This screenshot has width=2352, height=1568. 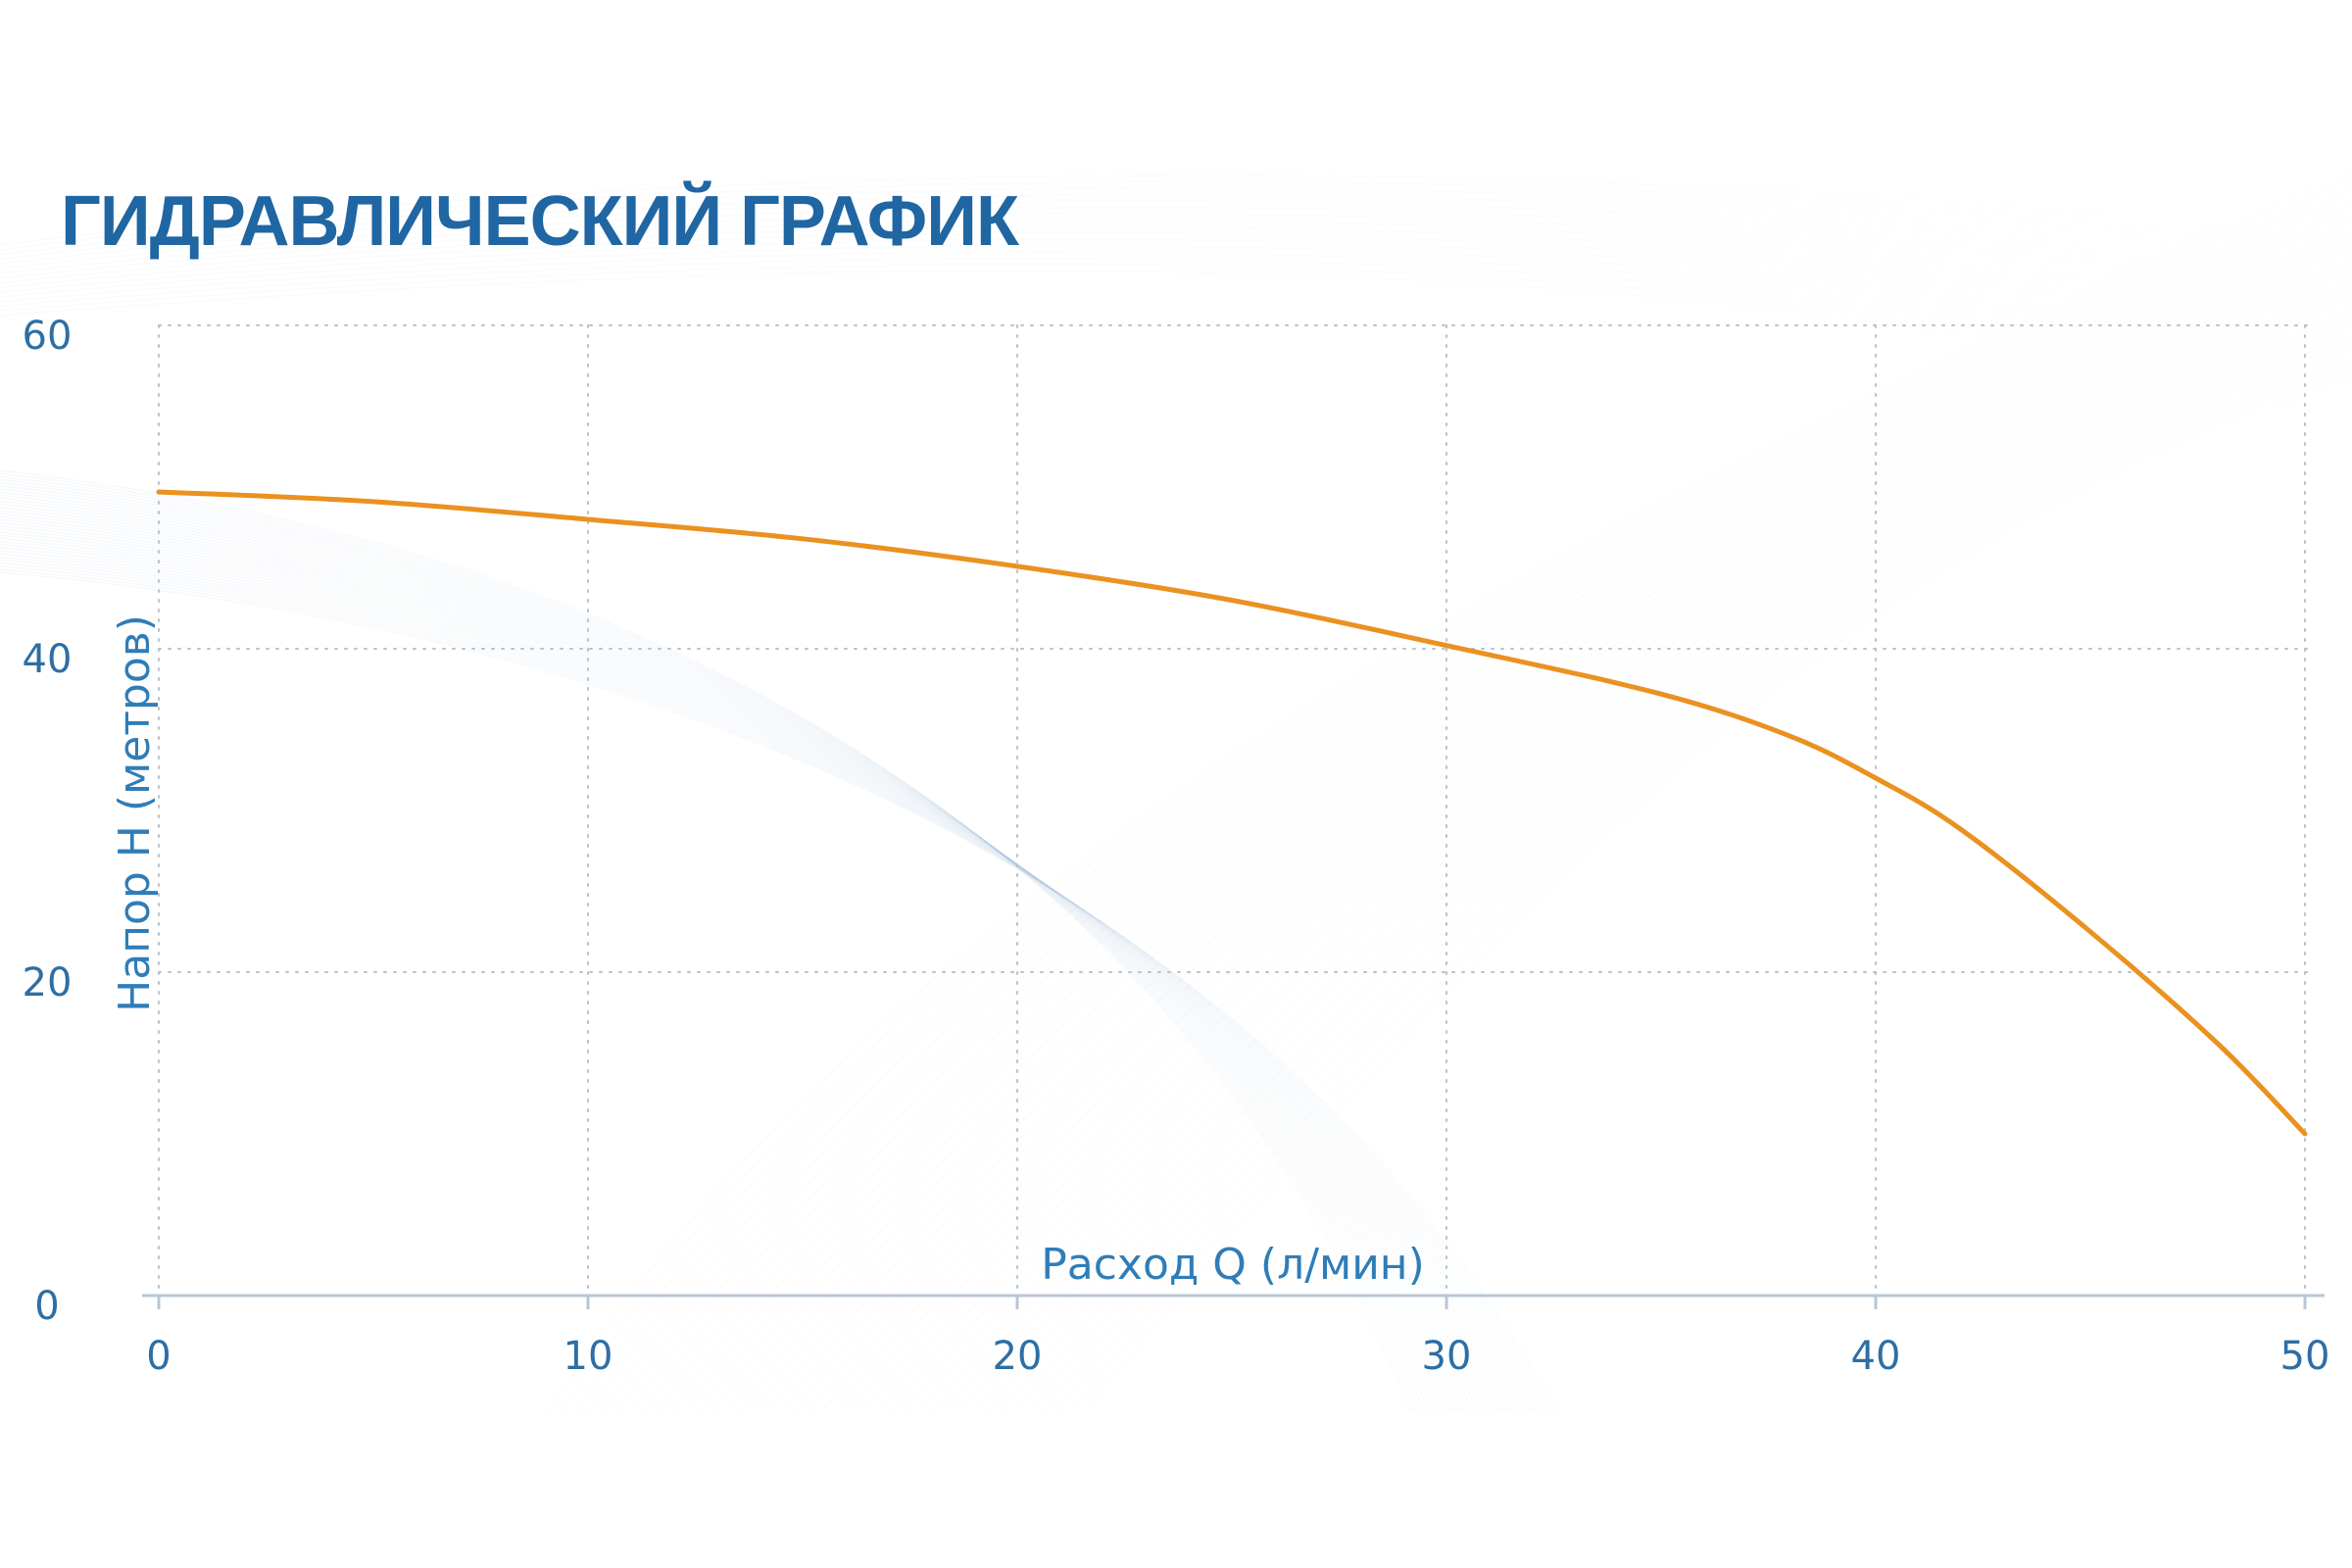 What do you see at coordinates (1236, 1336) in the screenshot?
I see `x-axis: 0 10 20 30 40 50` at bounding box center [1236, 1336].